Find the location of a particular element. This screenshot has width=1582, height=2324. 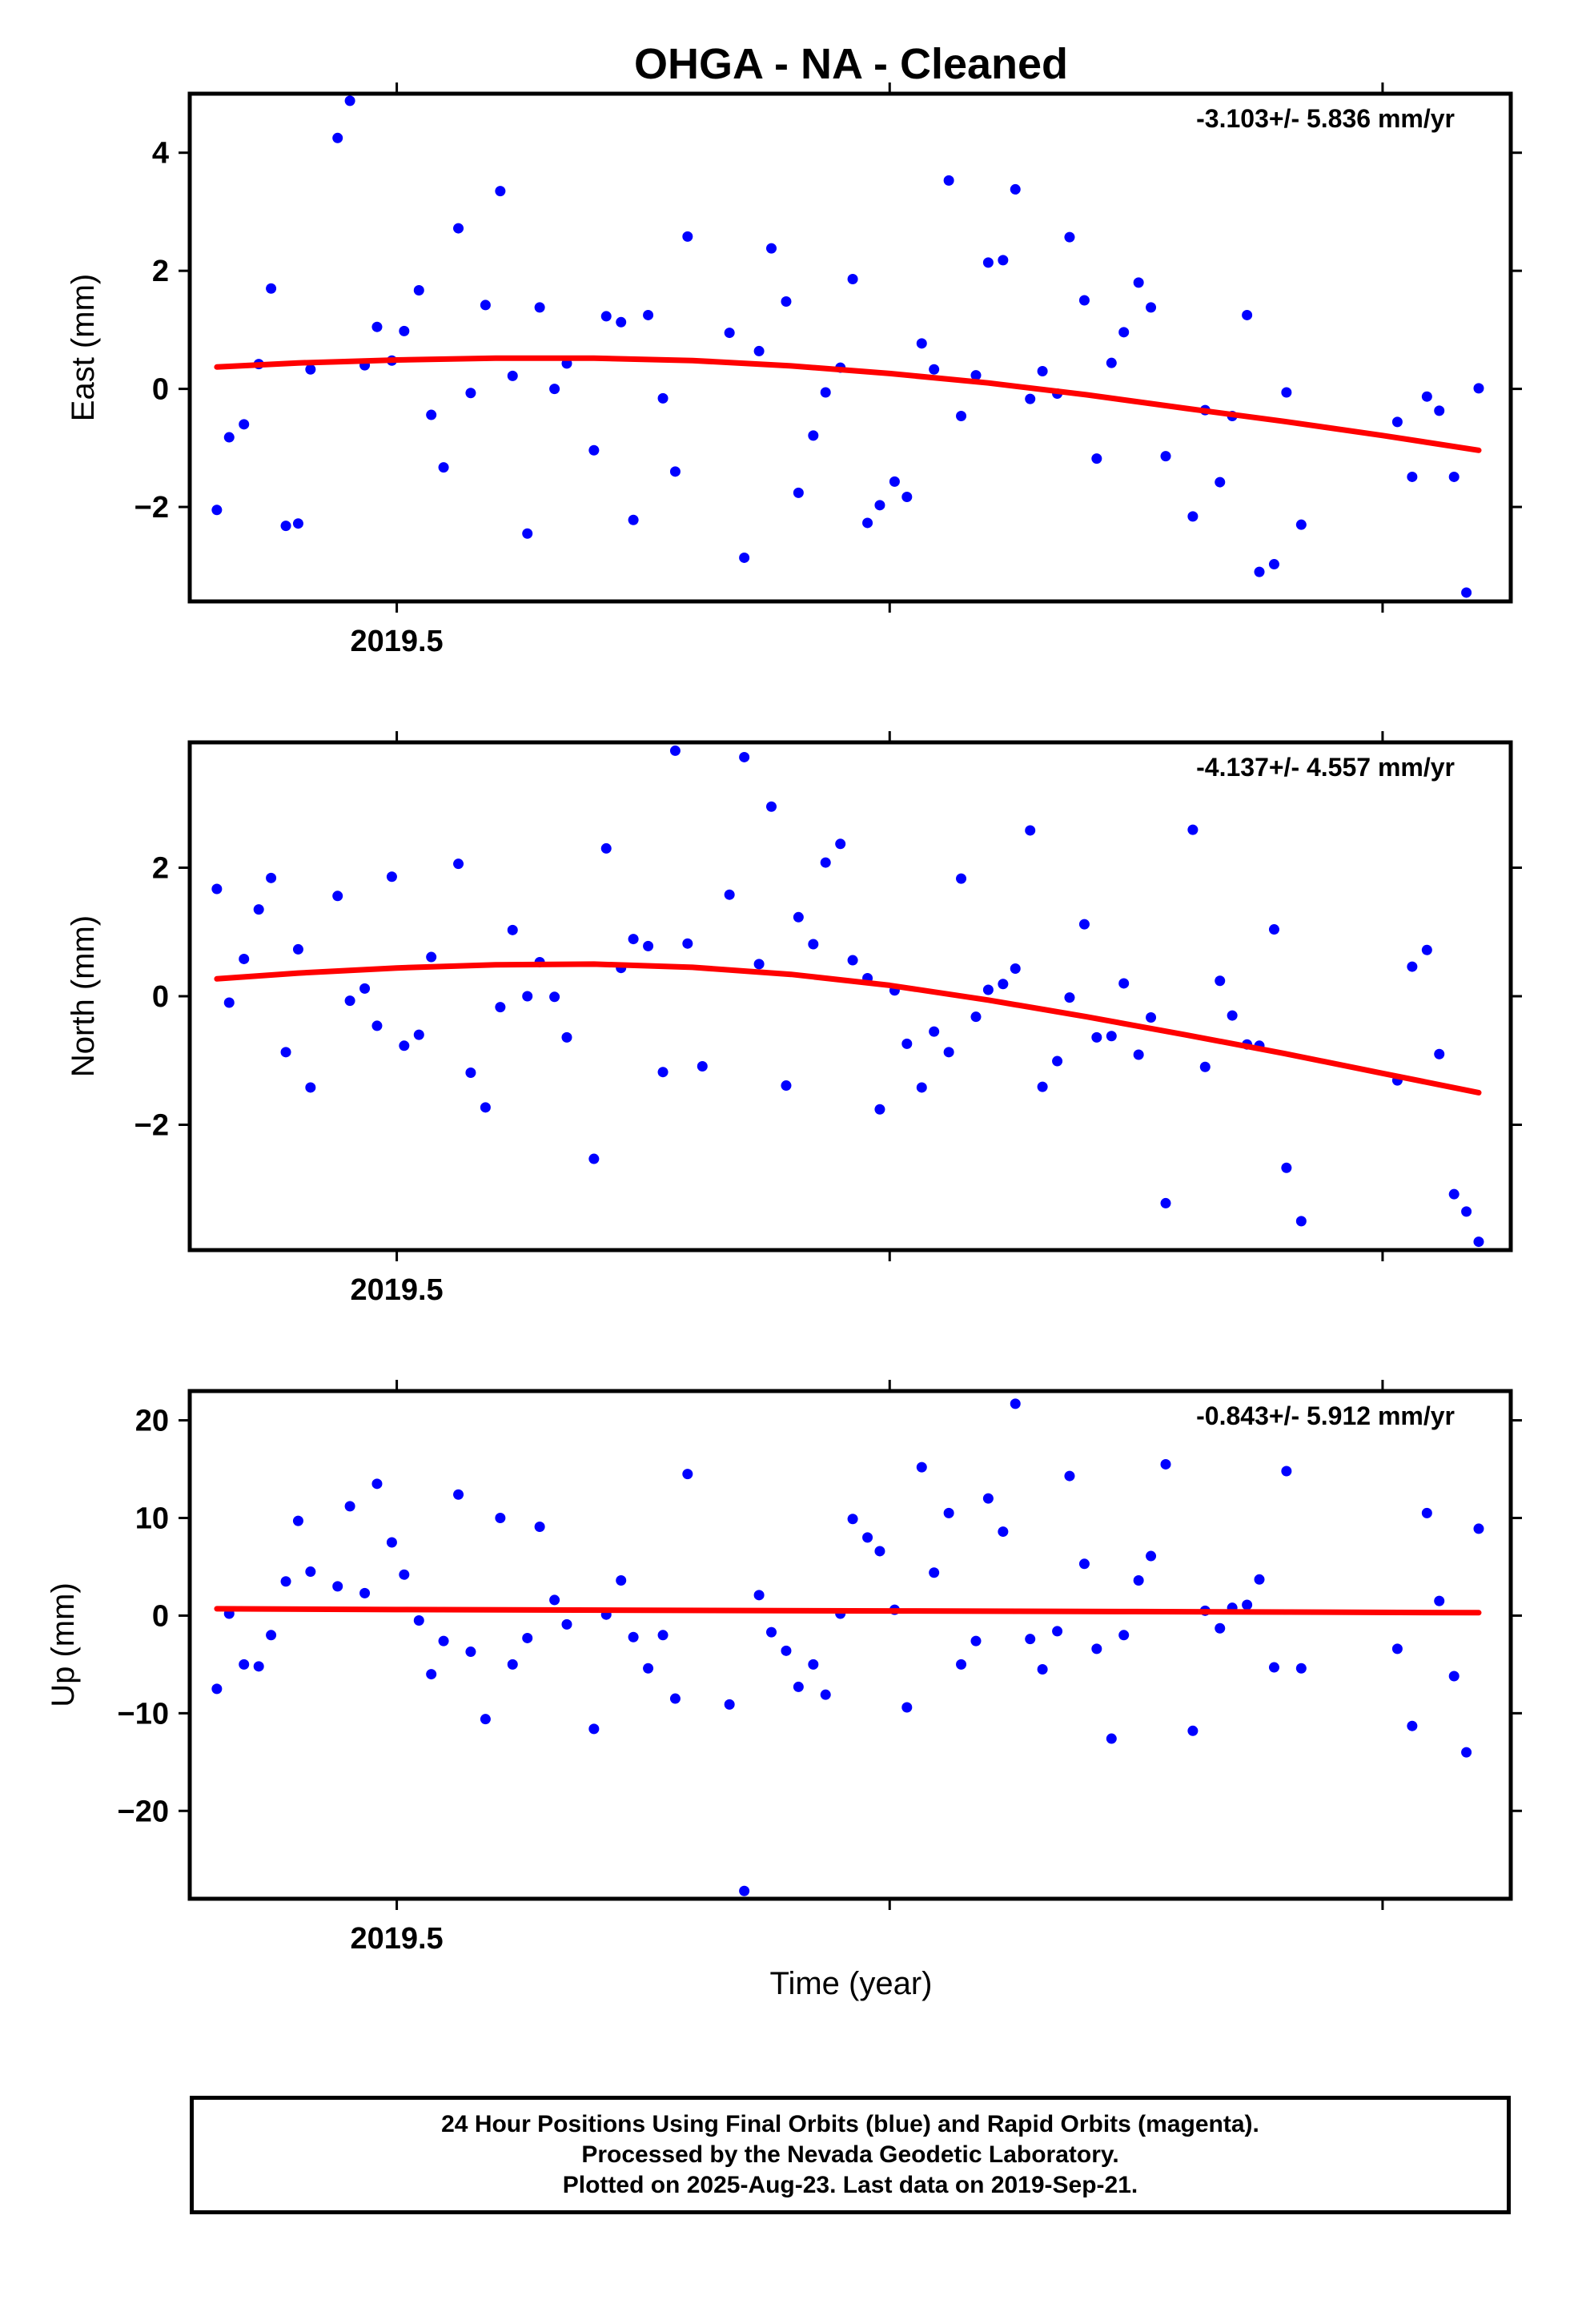

north-fit-line is located at coordinates (848, 1028).